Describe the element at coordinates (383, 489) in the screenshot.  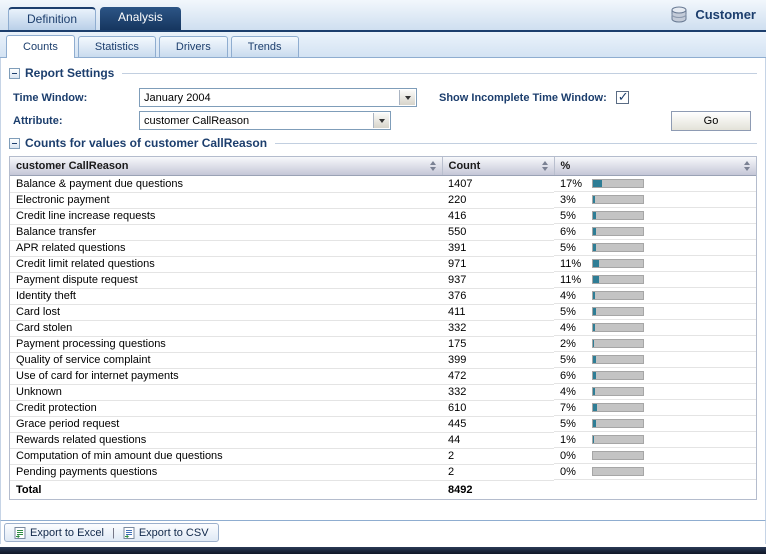
I see `total-row: Total 8492` at that location.